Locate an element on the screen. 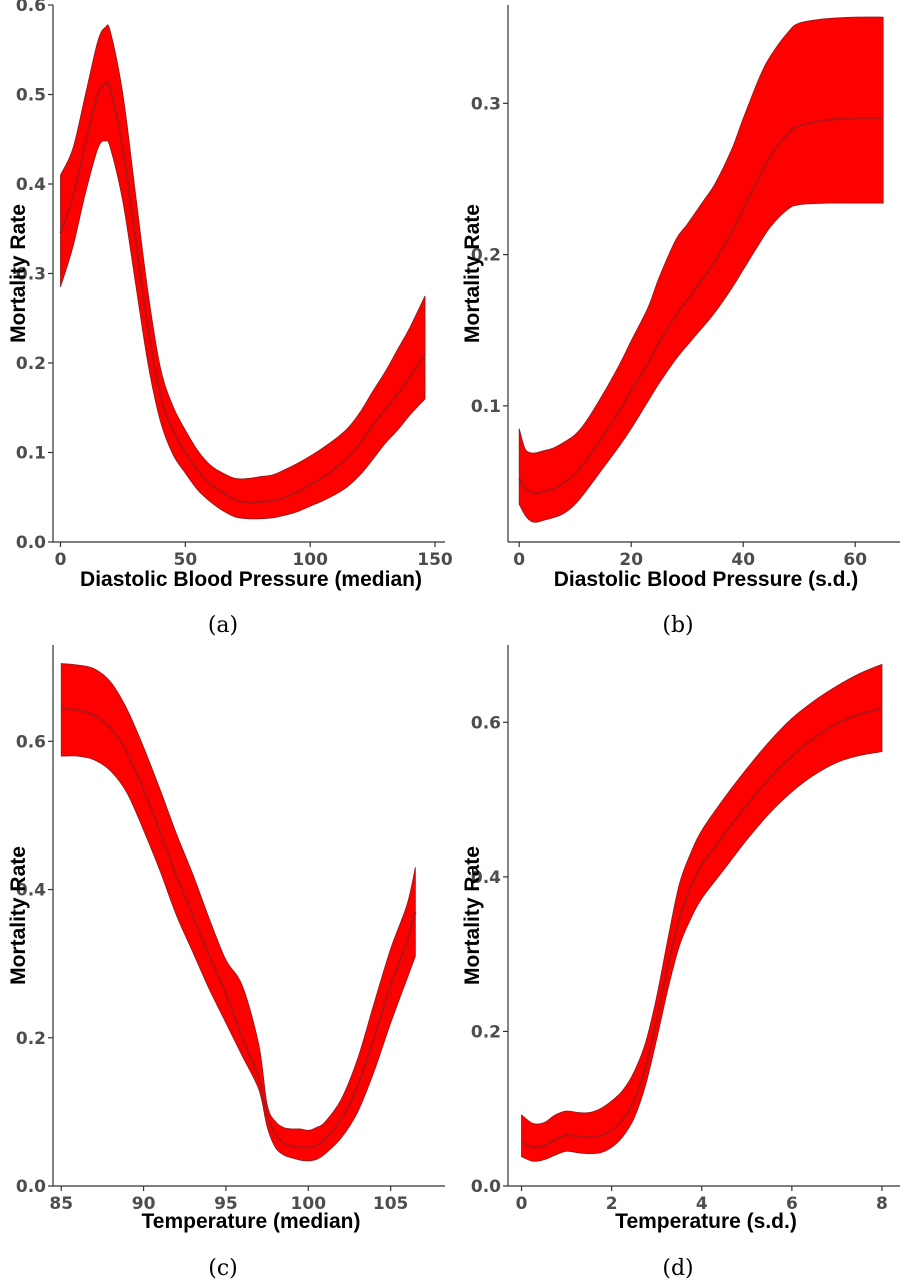  x-tick-label: 95 is located at coordinates (226, 1204).